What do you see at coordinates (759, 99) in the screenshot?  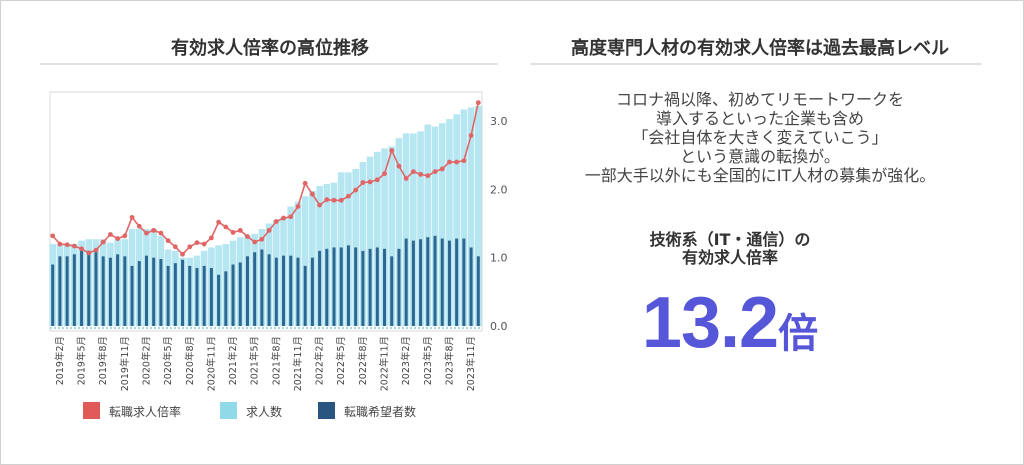 I see `description-line: コロナ禍以降、初めてリモートワークを` at bounding box center [759, 99].